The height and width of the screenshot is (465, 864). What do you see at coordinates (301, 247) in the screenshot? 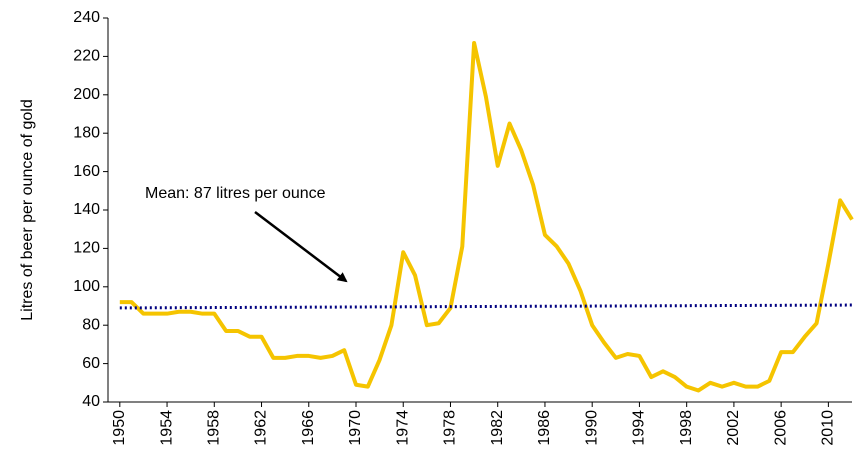
I see `annotation-arrow` at bounding box center [301, 247].